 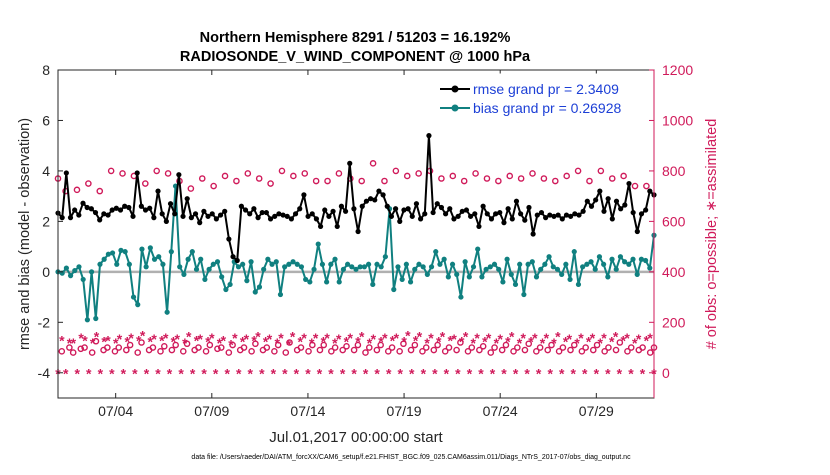 What do you see at coordinates (25, 234) in the screenshot?
I see `y-axis-label-left: rmse and bias (model - observation)` at bounding box center [25, 234].